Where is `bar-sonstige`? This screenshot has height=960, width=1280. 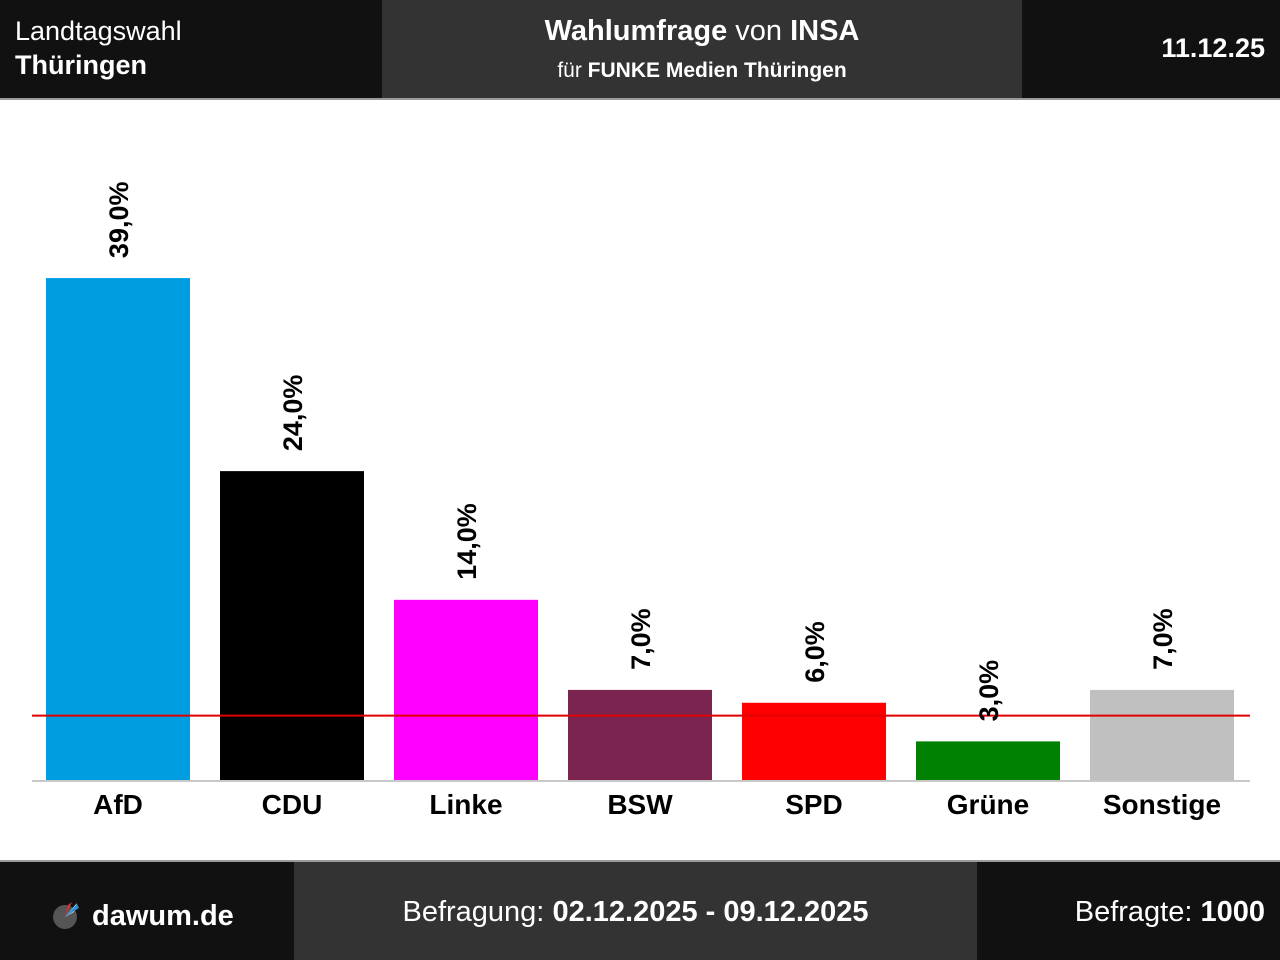
bar-sonstige is located at coordinates (1162, 734).